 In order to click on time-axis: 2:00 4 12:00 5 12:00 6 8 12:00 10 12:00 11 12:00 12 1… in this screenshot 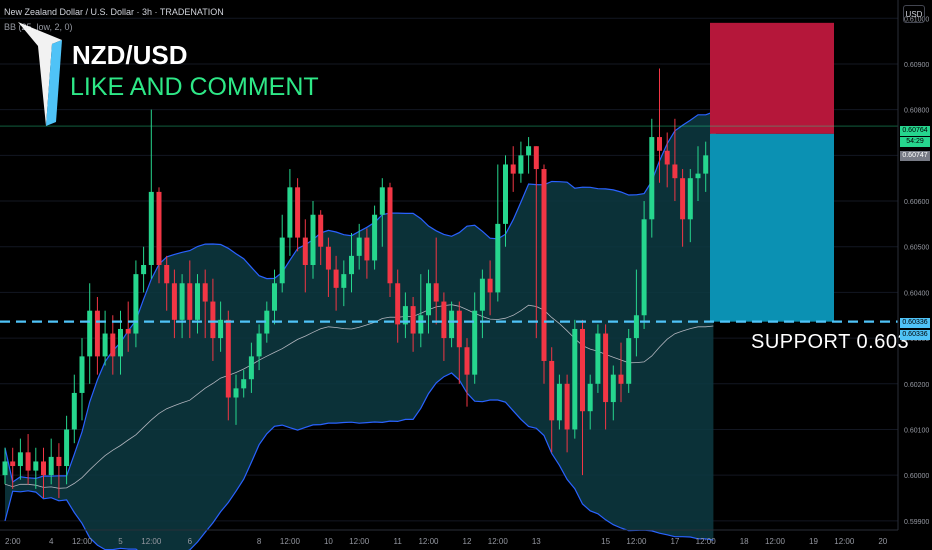, I will do `click(446, 541)`.